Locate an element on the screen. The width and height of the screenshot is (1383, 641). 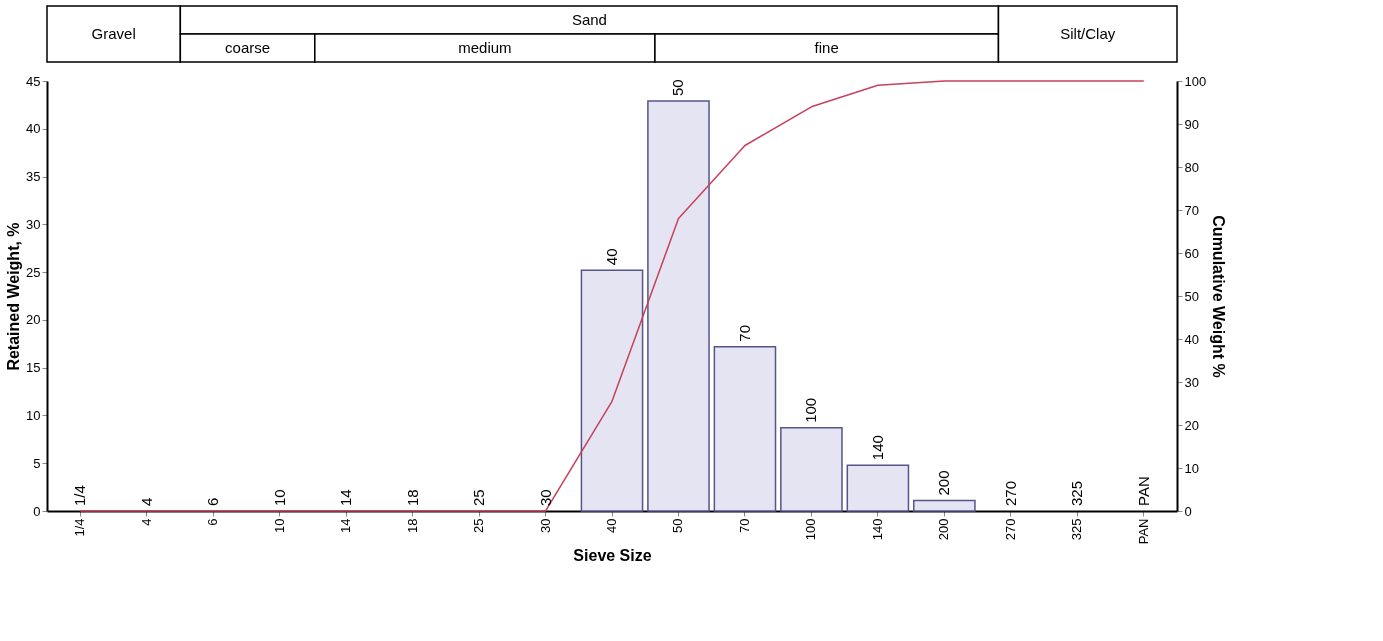
annotation: PAN is located at coordinates (1143, 491).